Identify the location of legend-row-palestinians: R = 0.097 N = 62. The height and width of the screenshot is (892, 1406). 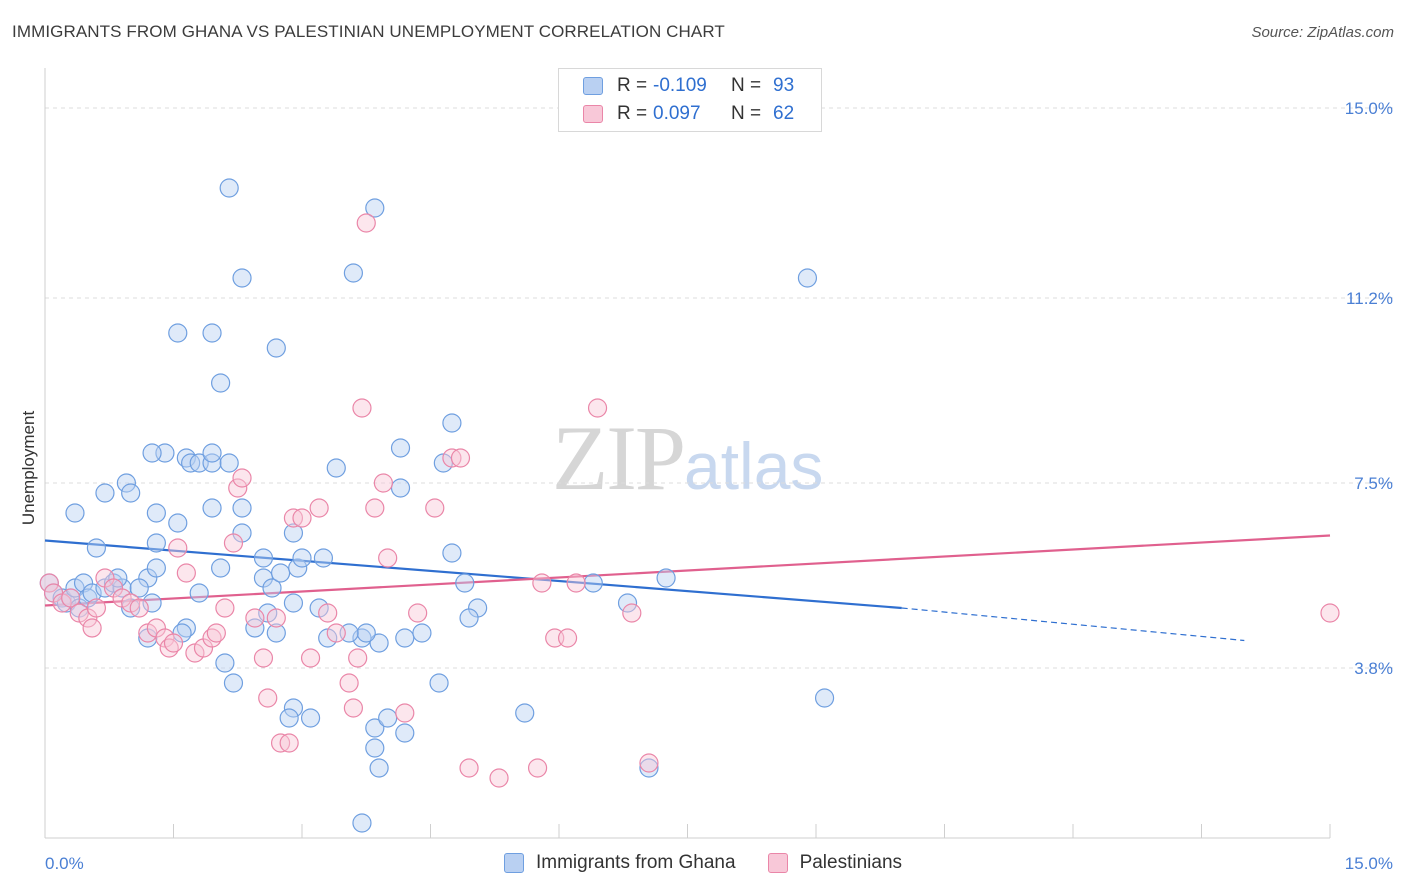
(676, 114).